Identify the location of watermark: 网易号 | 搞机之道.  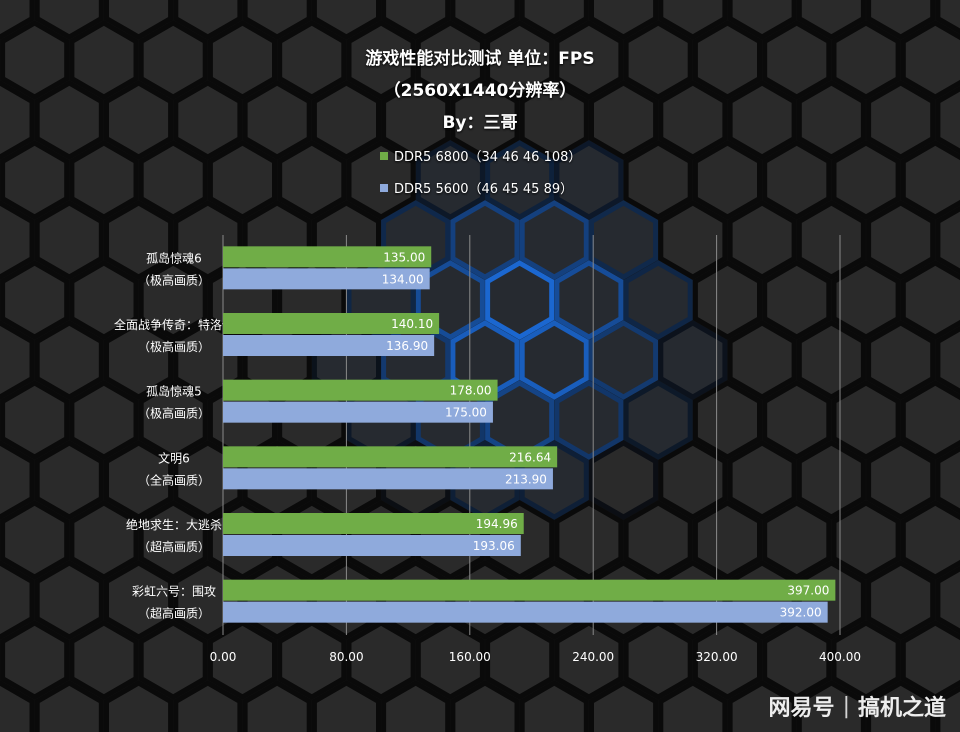
(857, 706).